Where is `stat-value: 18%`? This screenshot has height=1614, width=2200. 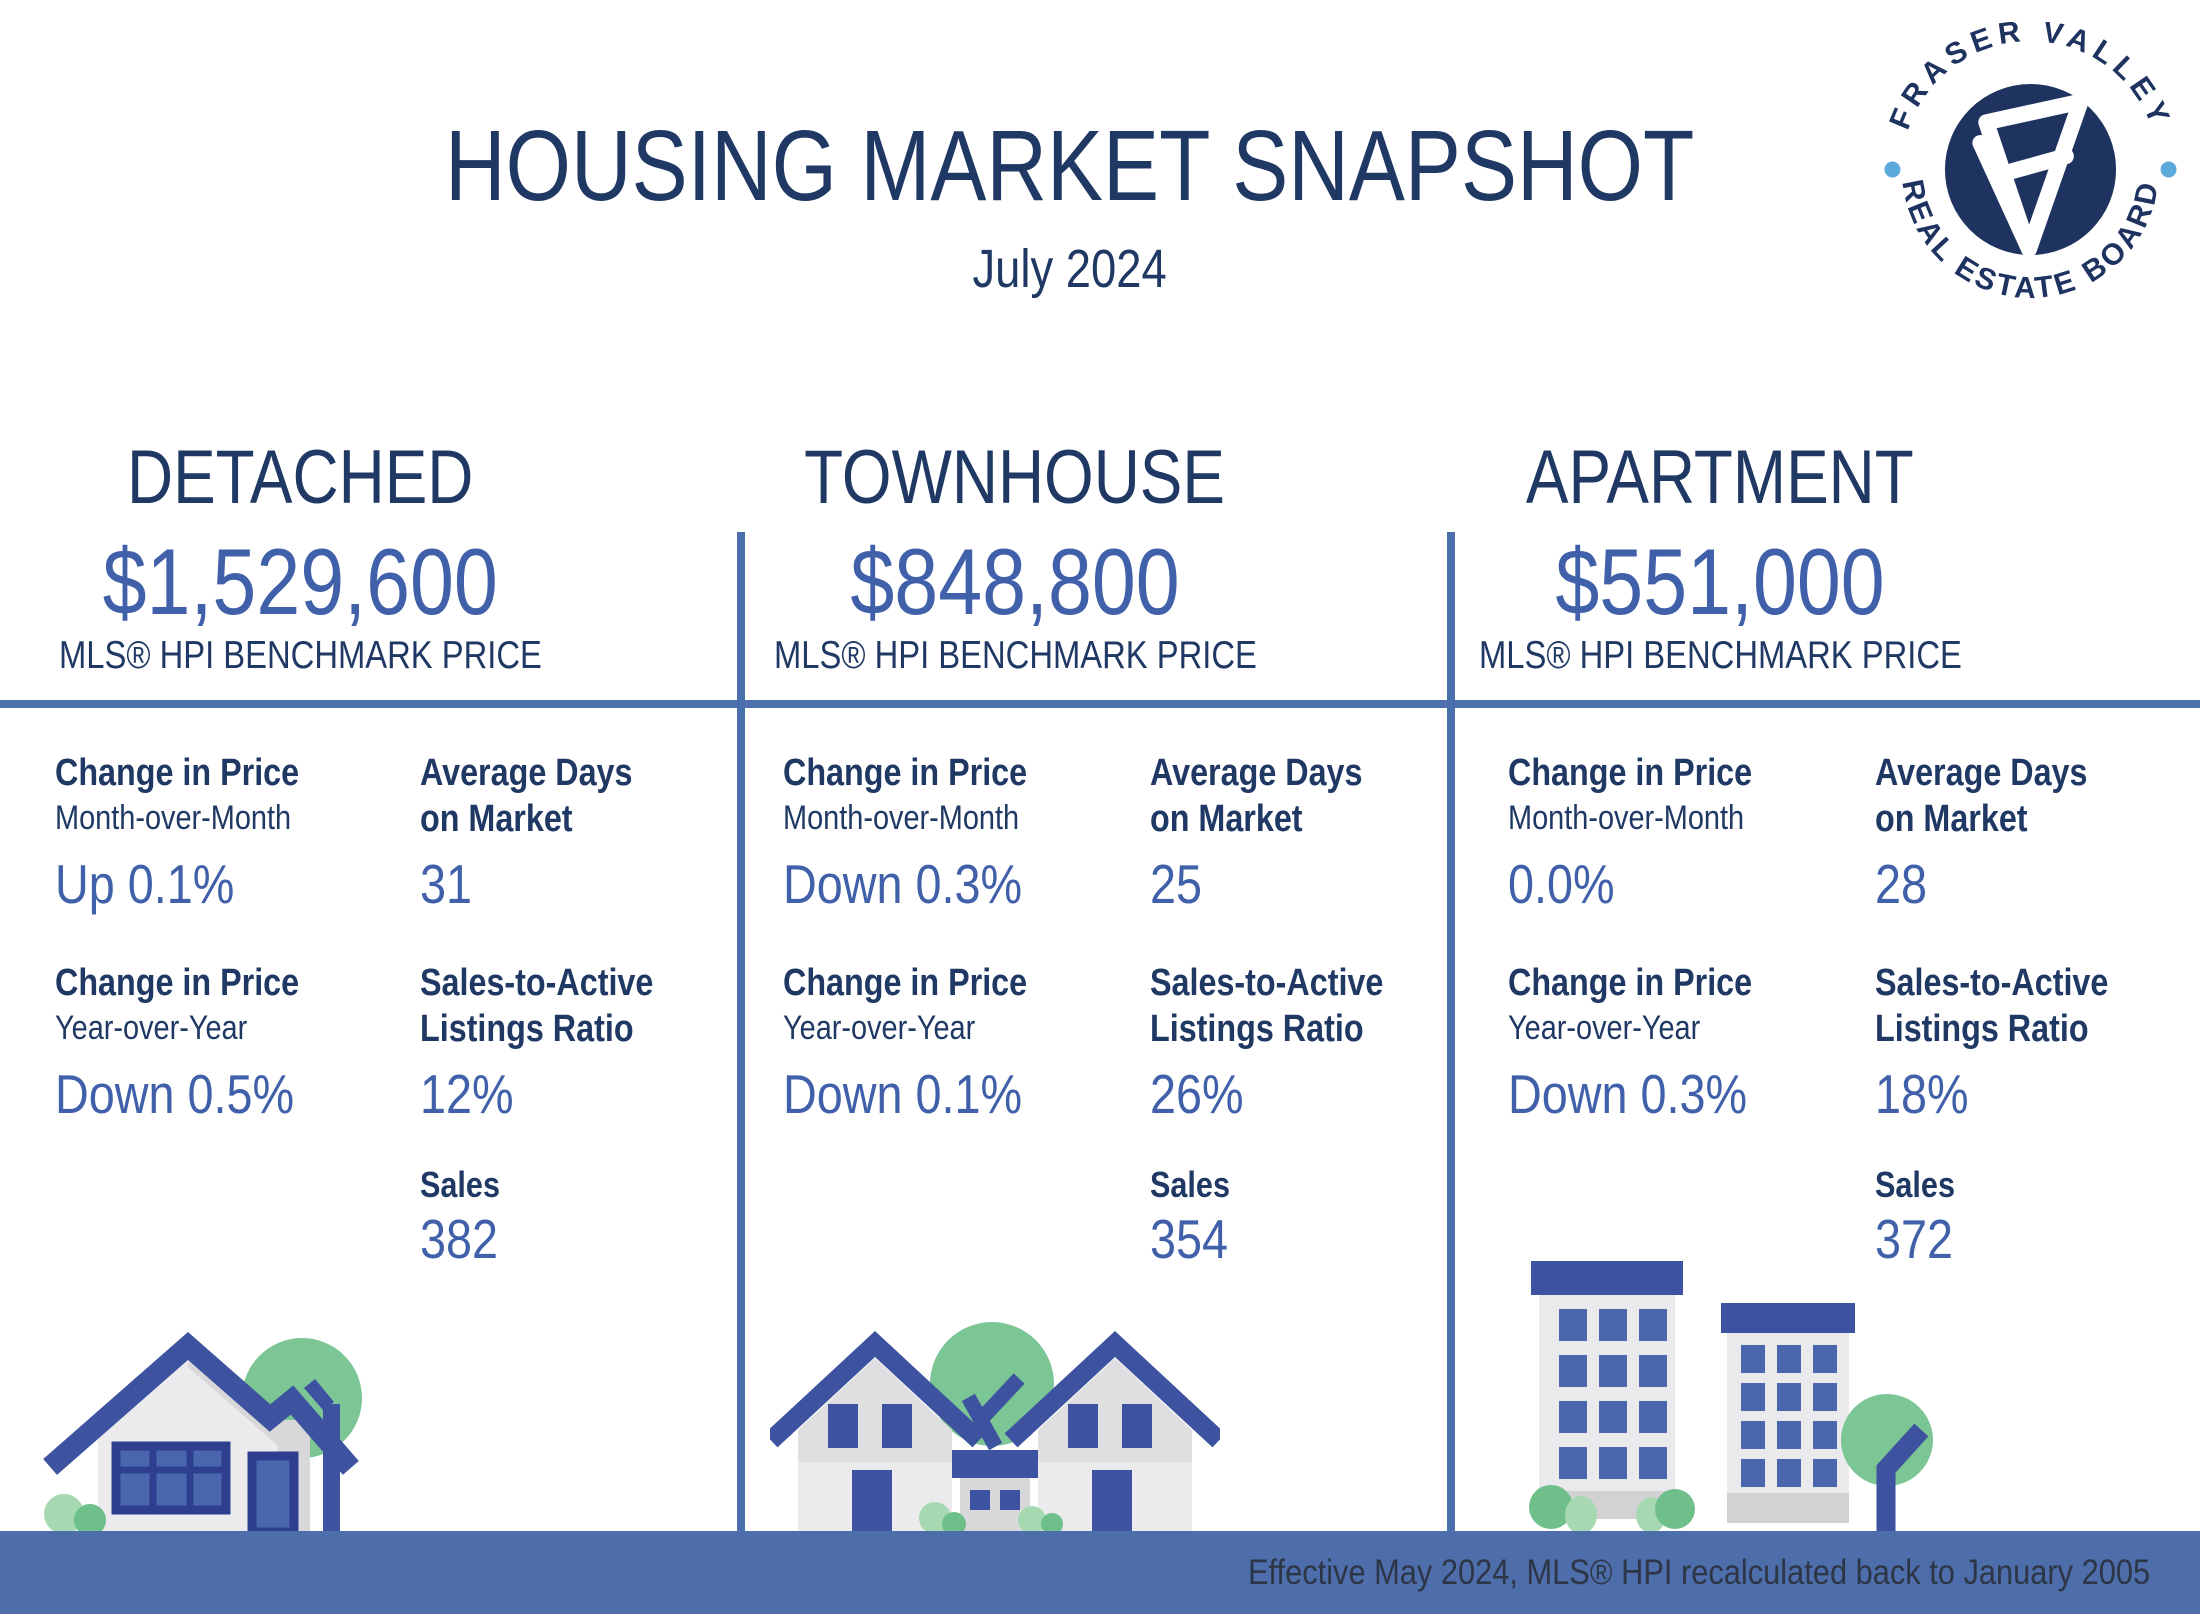
stat-value: 18% is located at coordinates (1922, 1094).